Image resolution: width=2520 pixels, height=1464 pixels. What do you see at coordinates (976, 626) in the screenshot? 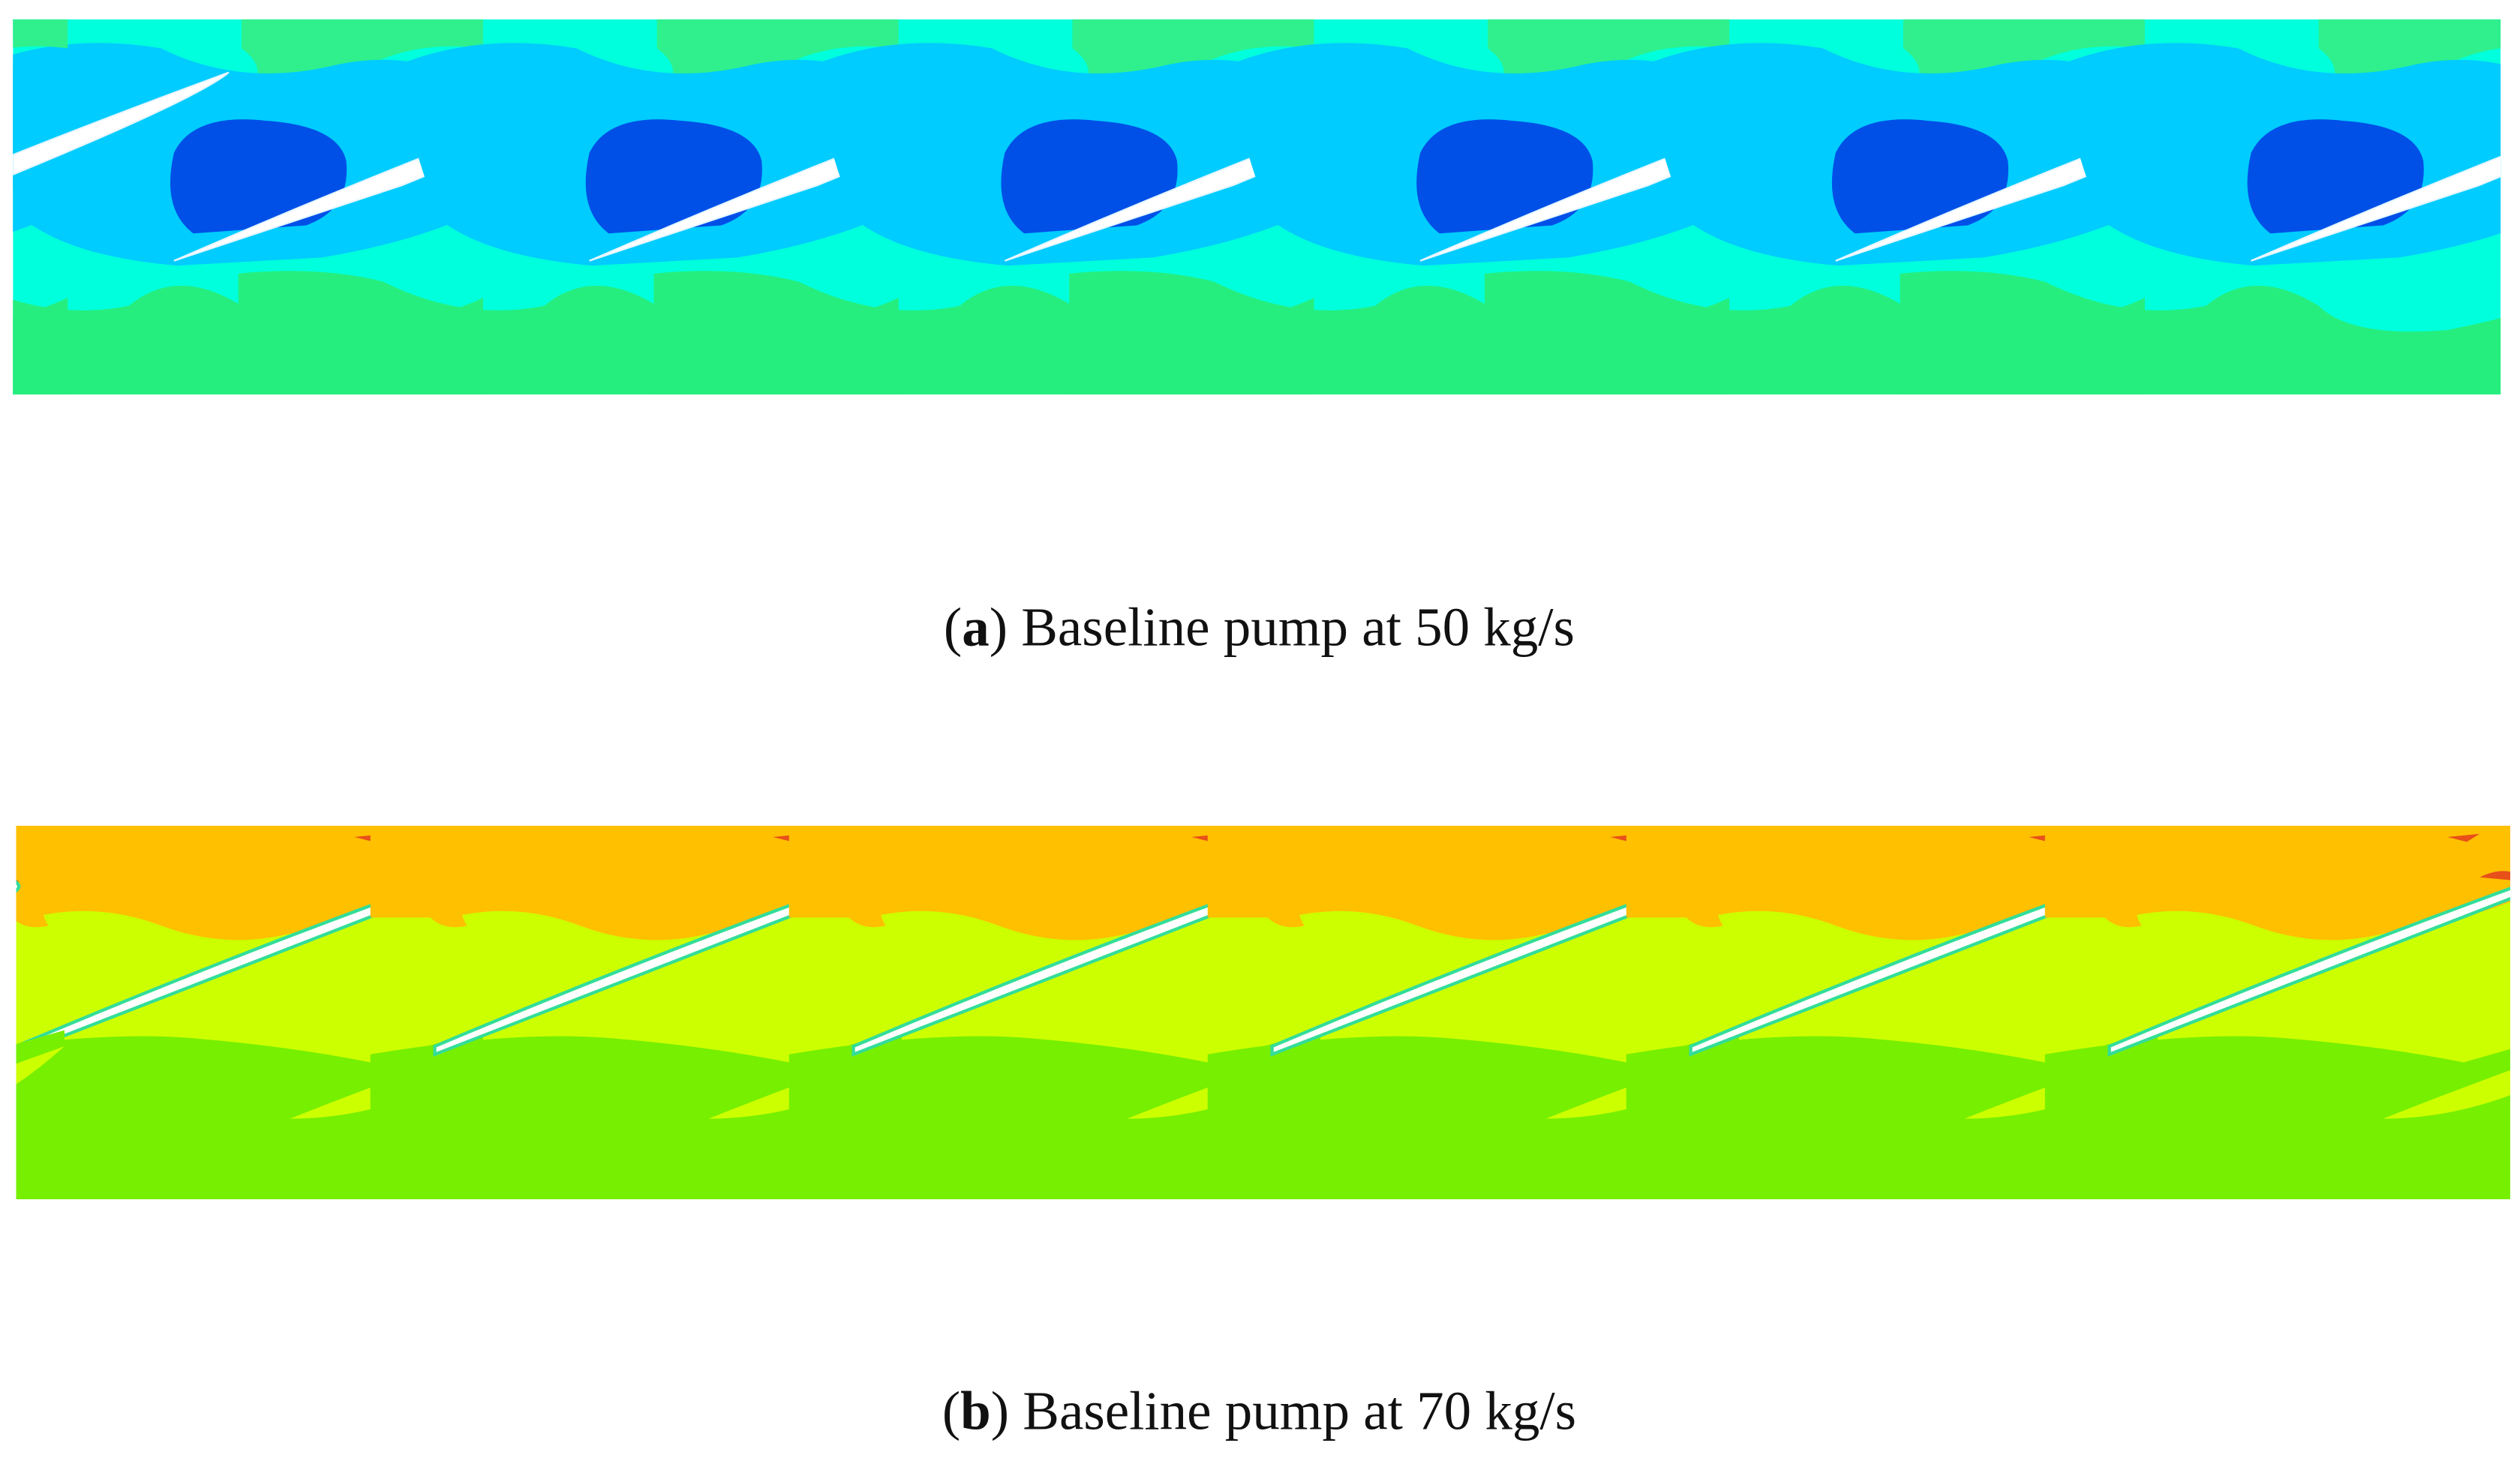
I see `panel-label: a` at bounding box center [976, 626].